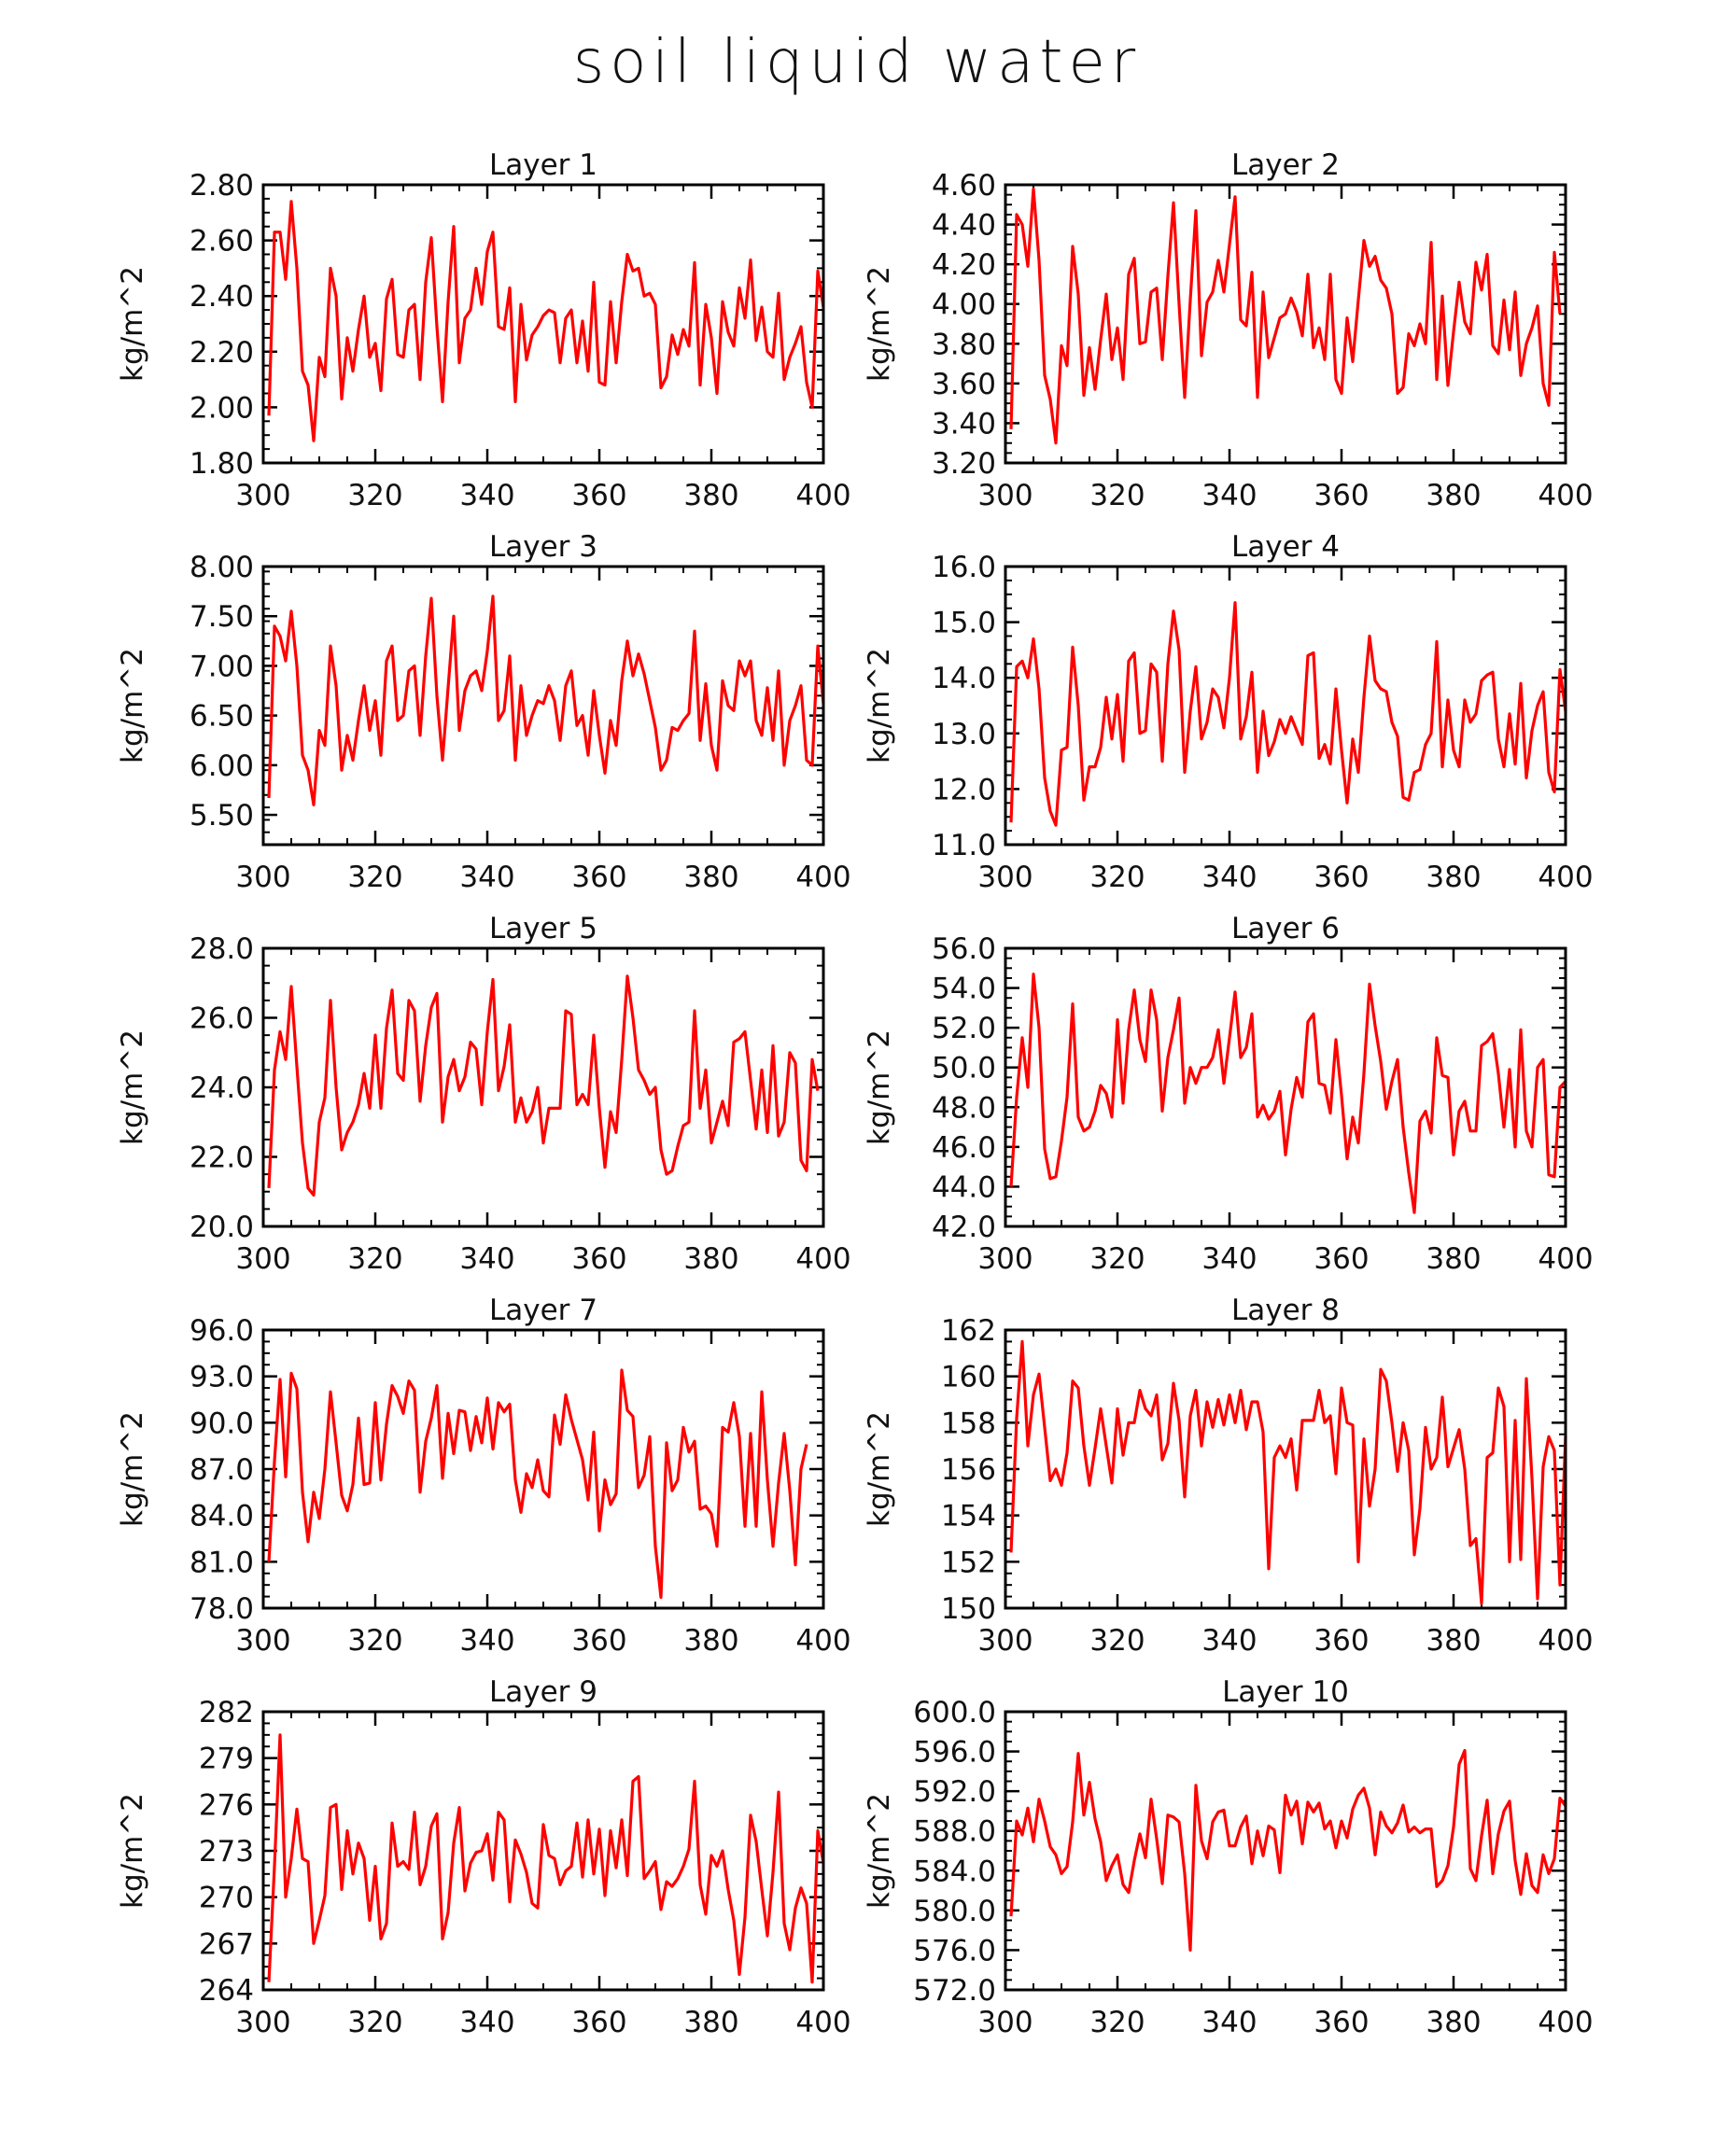 The height and width of the screenshot is (2156, 1714). Describe the element at coordinates (964, 384) in the screenshot. I see `y-tick-label: 3.60` at that location.